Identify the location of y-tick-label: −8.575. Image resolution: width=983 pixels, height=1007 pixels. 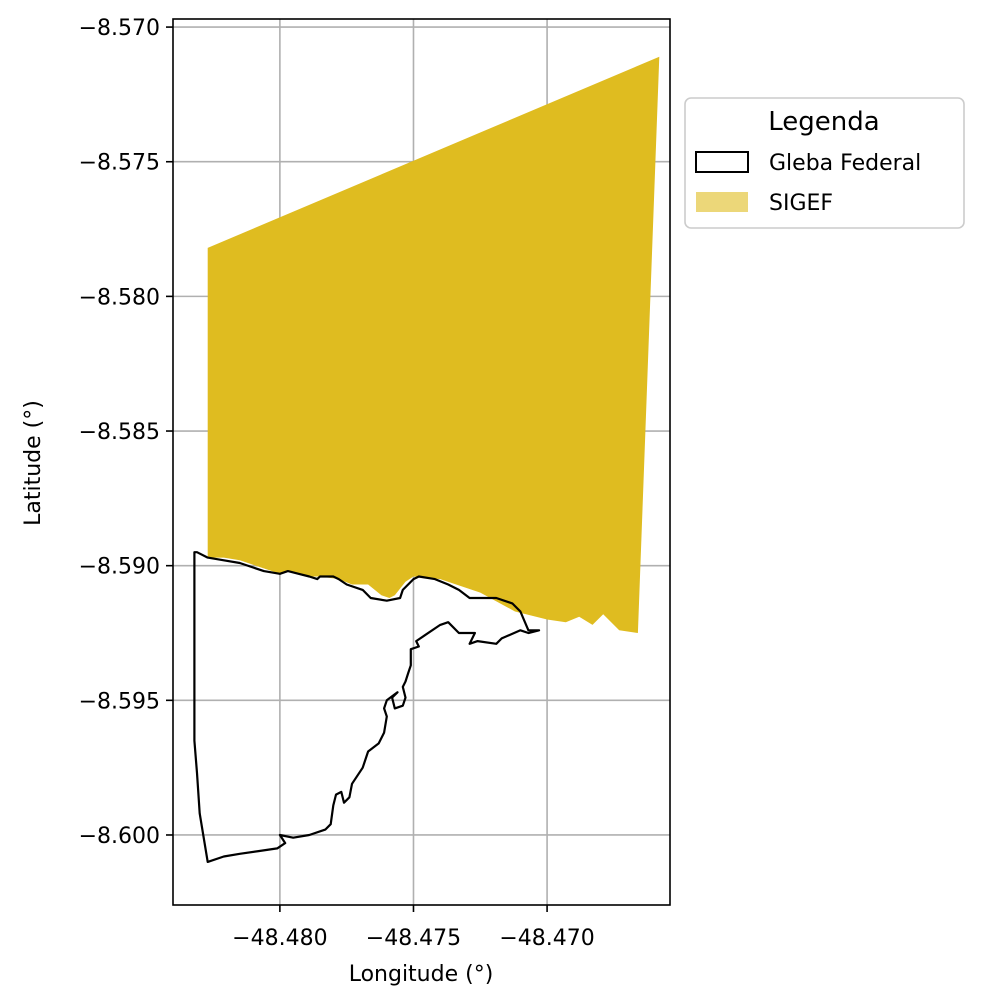
(119, 163).